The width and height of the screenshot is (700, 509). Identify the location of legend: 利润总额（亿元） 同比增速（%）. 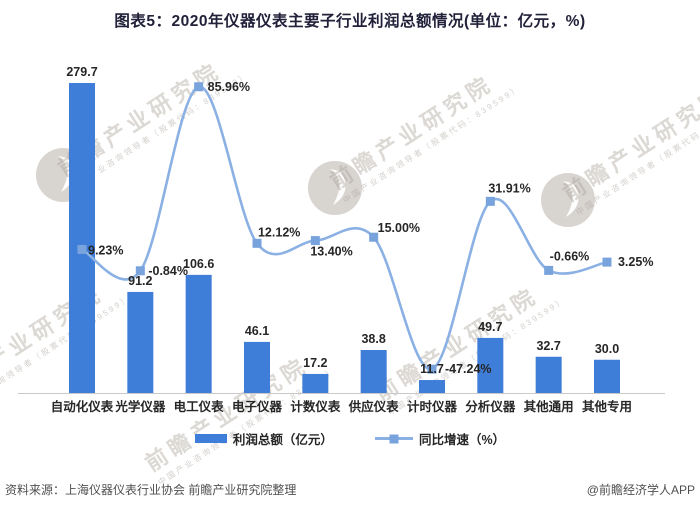
(350, 438).